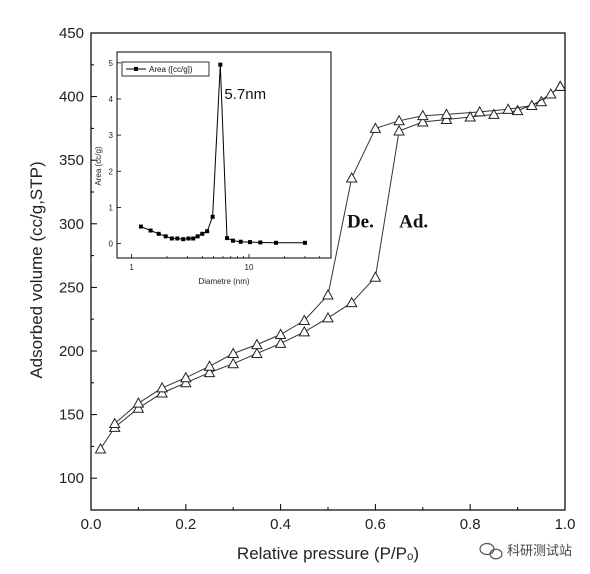 Image resolution: width=590 pixels, height=574 pixels. I want to click on inset-x-tick-label: 1, so click(131, 267).